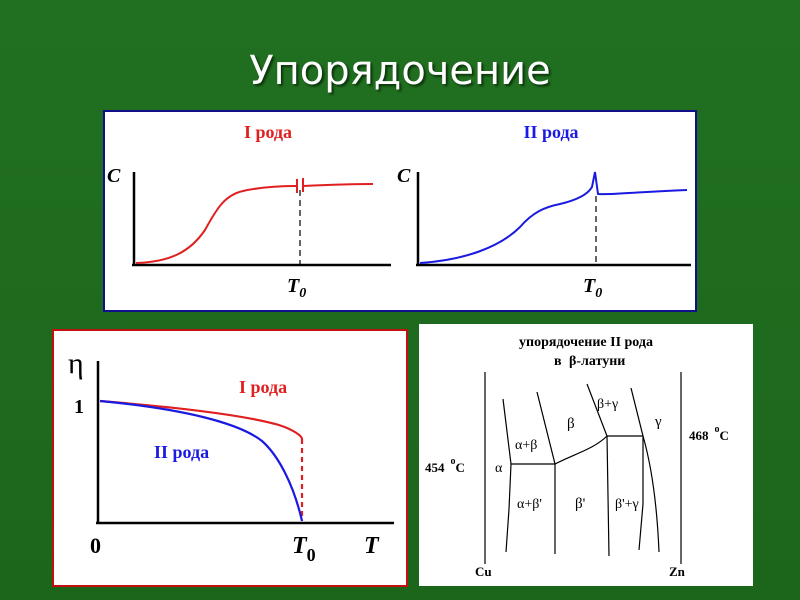 The width and height of the screenshot is (800, 600). What do you see at coordinates (526, 445) in the screenshot?
I see `region-alpha-beta: α+β` at bounding box center [526, 445].